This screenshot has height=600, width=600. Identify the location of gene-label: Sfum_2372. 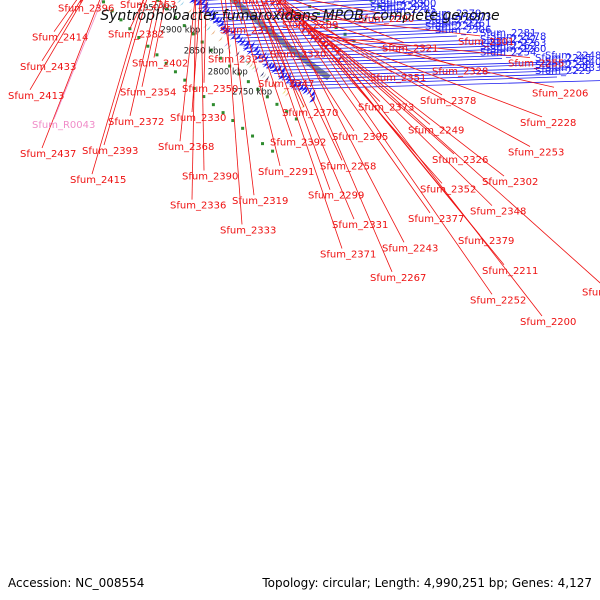
(136, 122).